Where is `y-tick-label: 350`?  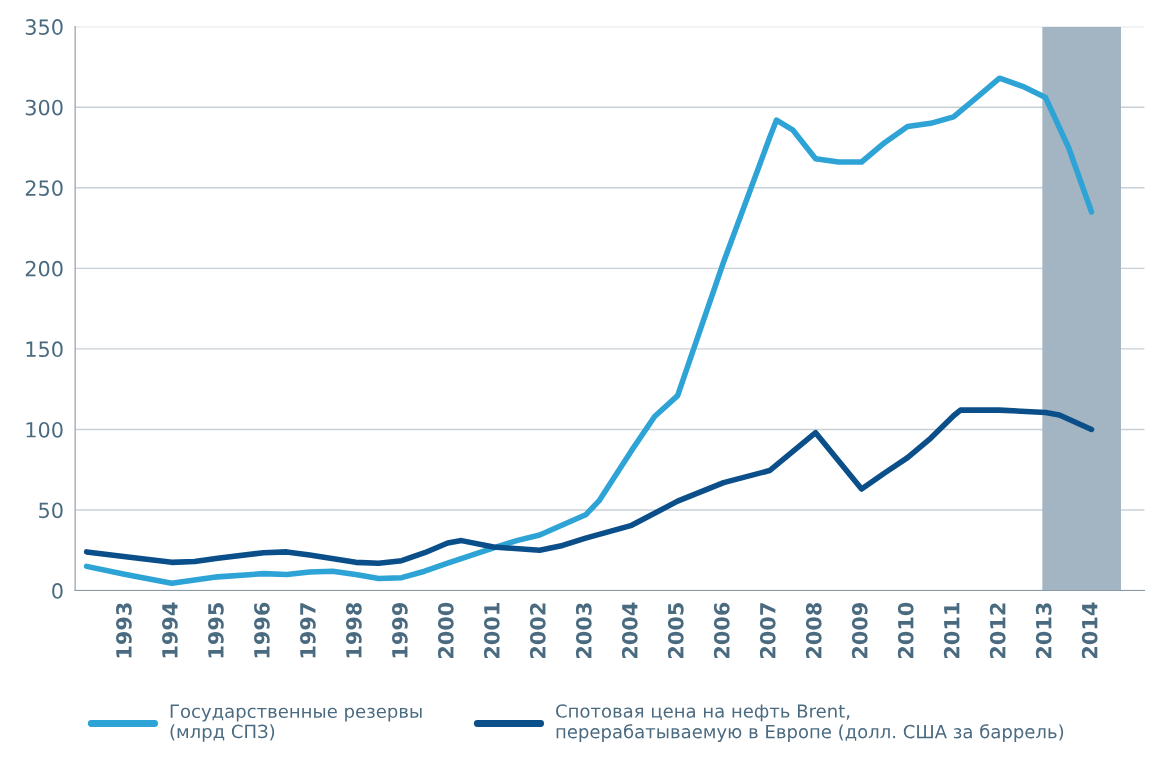
y-tick-label: 350 is located at coordinates (44, 27).